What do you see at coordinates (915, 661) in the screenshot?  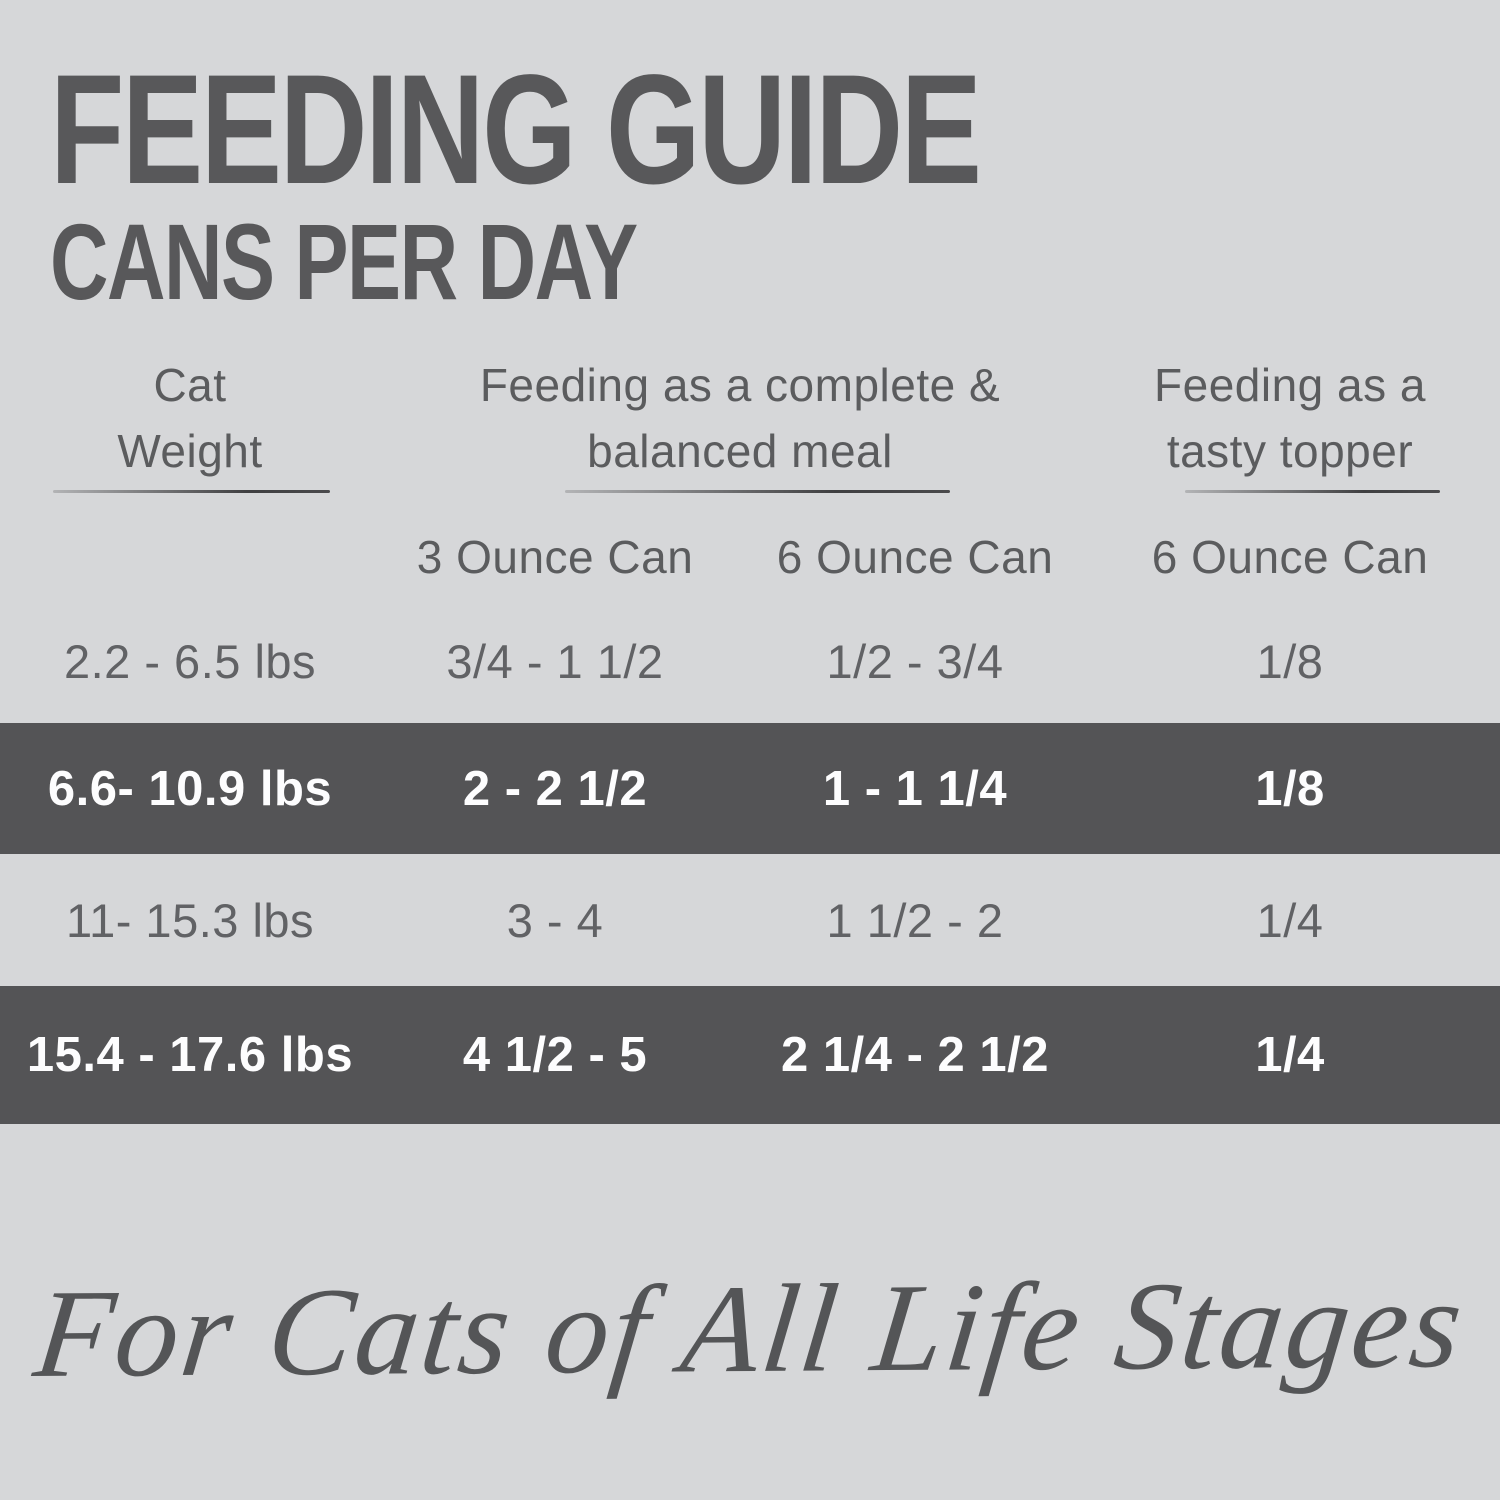 I see `cell-complete-6oz: 1/2 - 3/4` at bounding box center [915, 661].